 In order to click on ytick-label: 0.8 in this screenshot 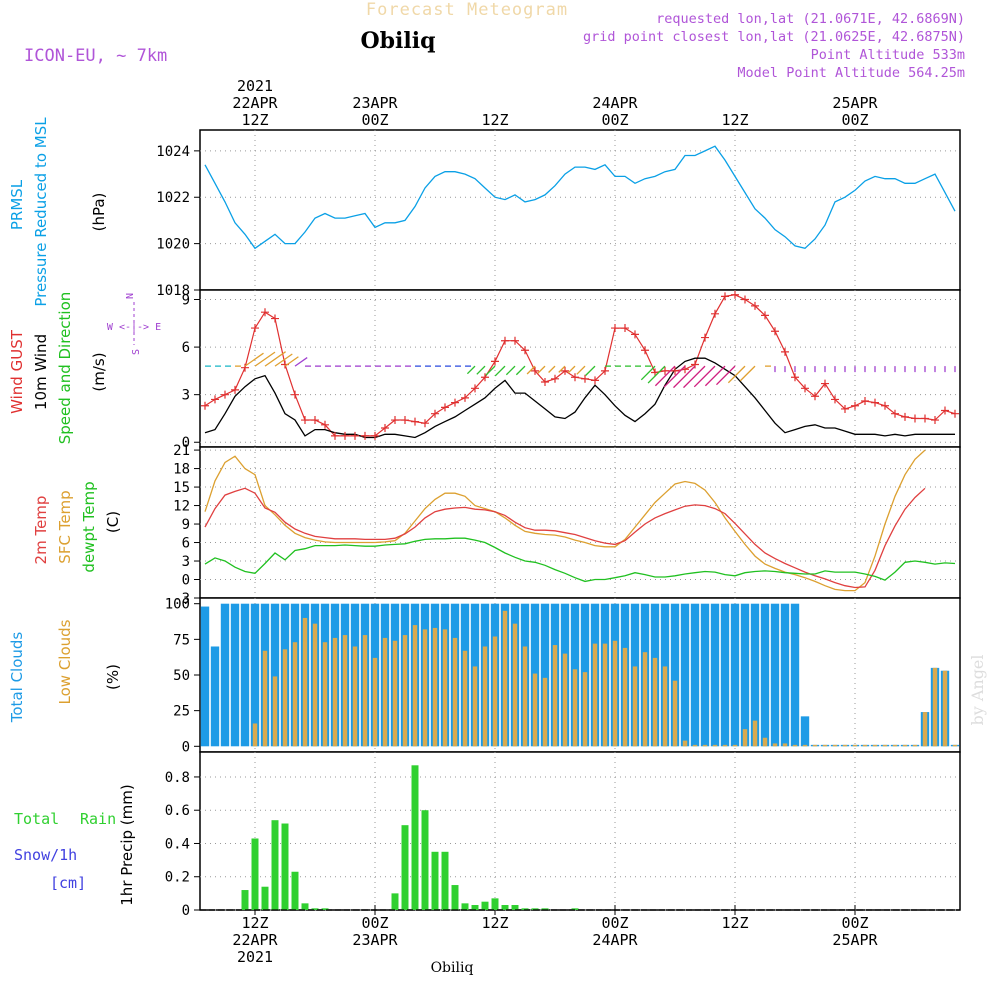, I will do `click(177, 778)`.